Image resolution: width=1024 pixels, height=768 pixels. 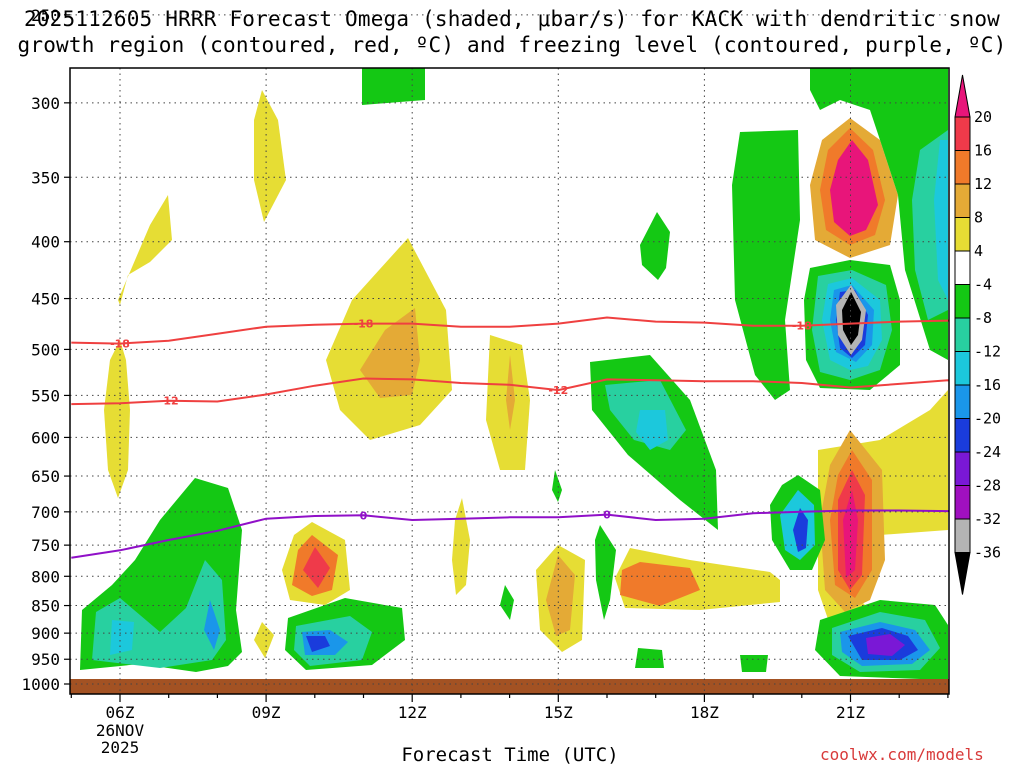 I want to click on terrain, so click(x=509, y=686).